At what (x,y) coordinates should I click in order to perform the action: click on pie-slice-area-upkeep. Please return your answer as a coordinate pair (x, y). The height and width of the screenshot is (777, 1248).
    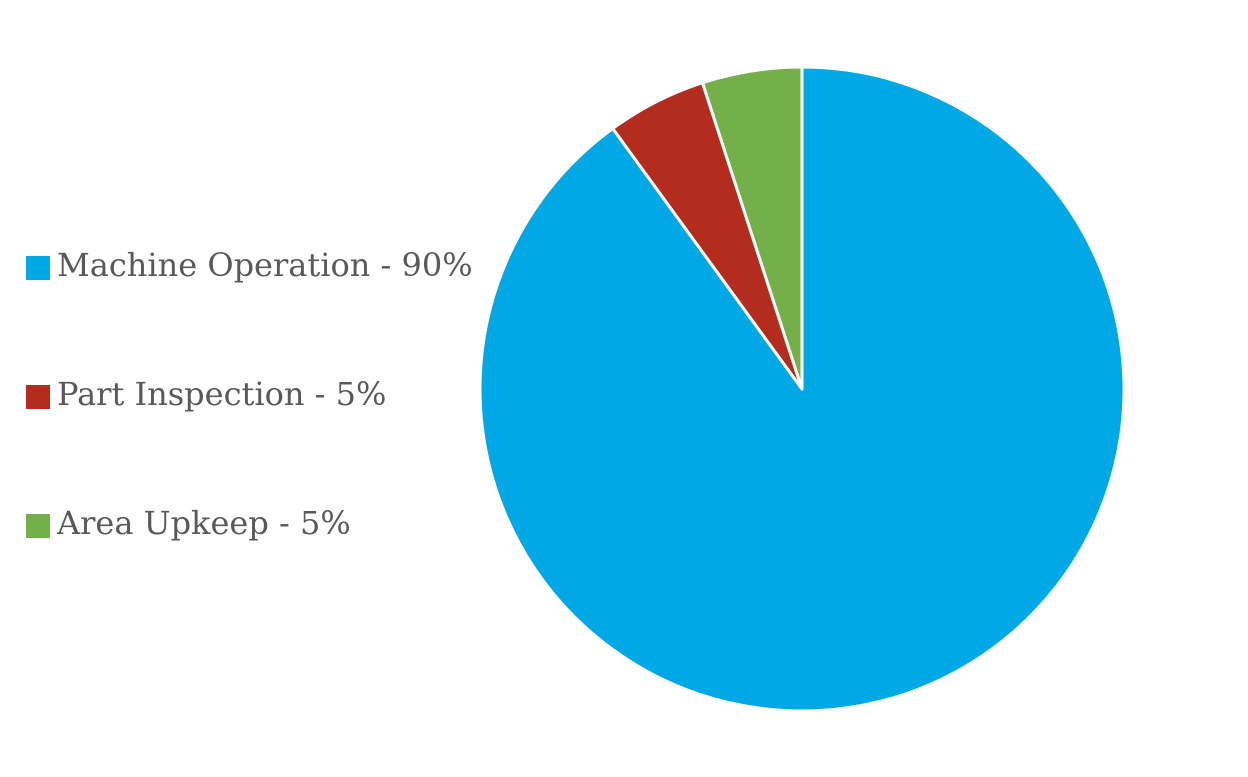
    Looking at the image, I should click on (752, 228).